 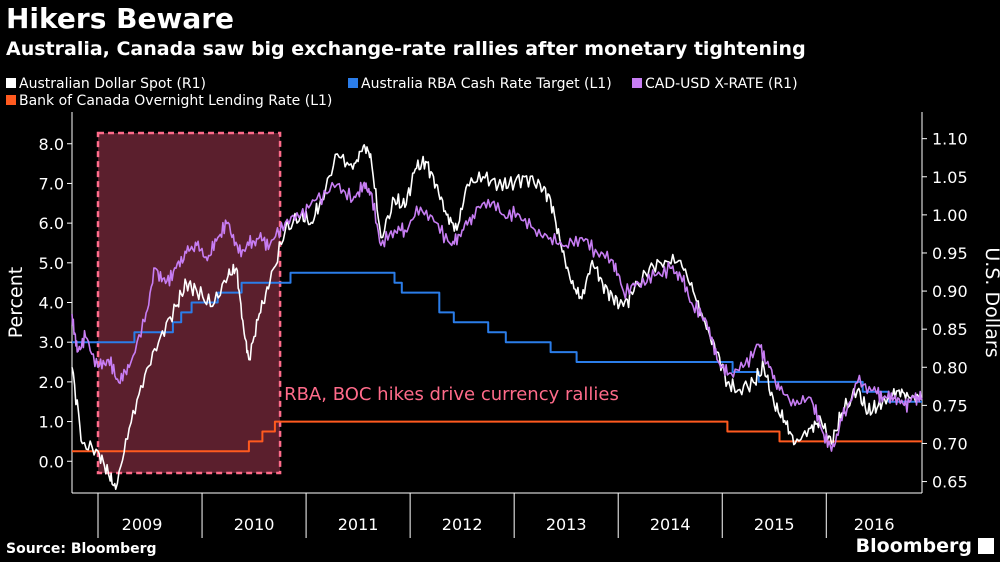 I want to click on highlight-box, so click(x=189, y=303).